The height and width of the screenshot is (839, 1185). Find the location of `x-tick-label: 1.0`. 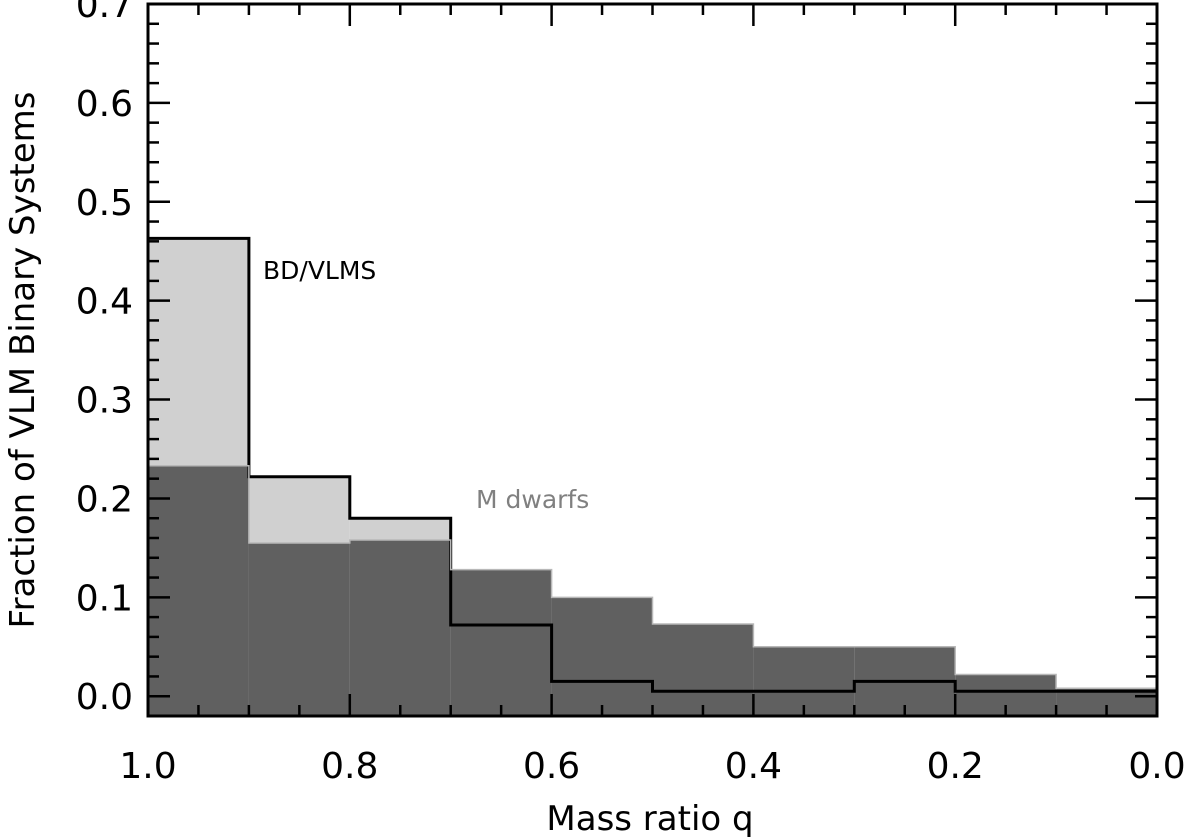

x-tick-label: 1.0 is located at coordinates (147, 766).